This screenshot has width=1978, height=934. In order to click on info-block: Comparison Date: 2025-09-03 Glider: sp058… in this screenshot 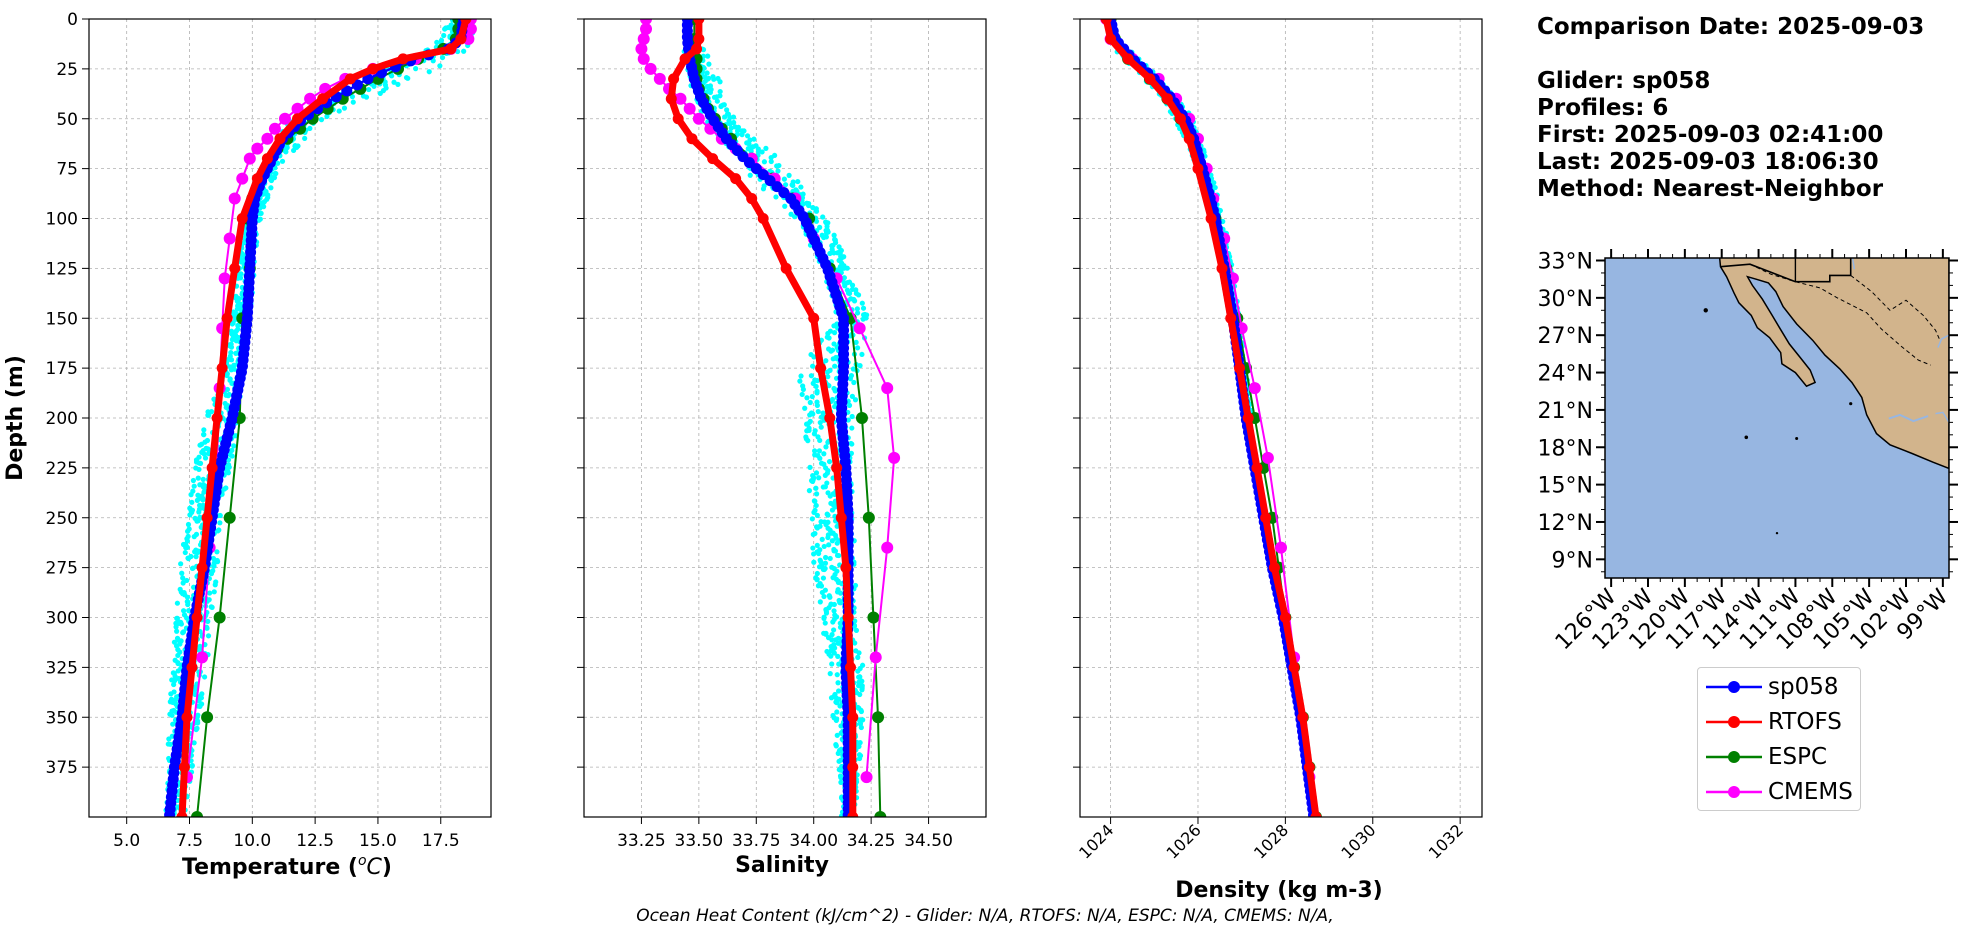, I will do `click(1730, 108)`.